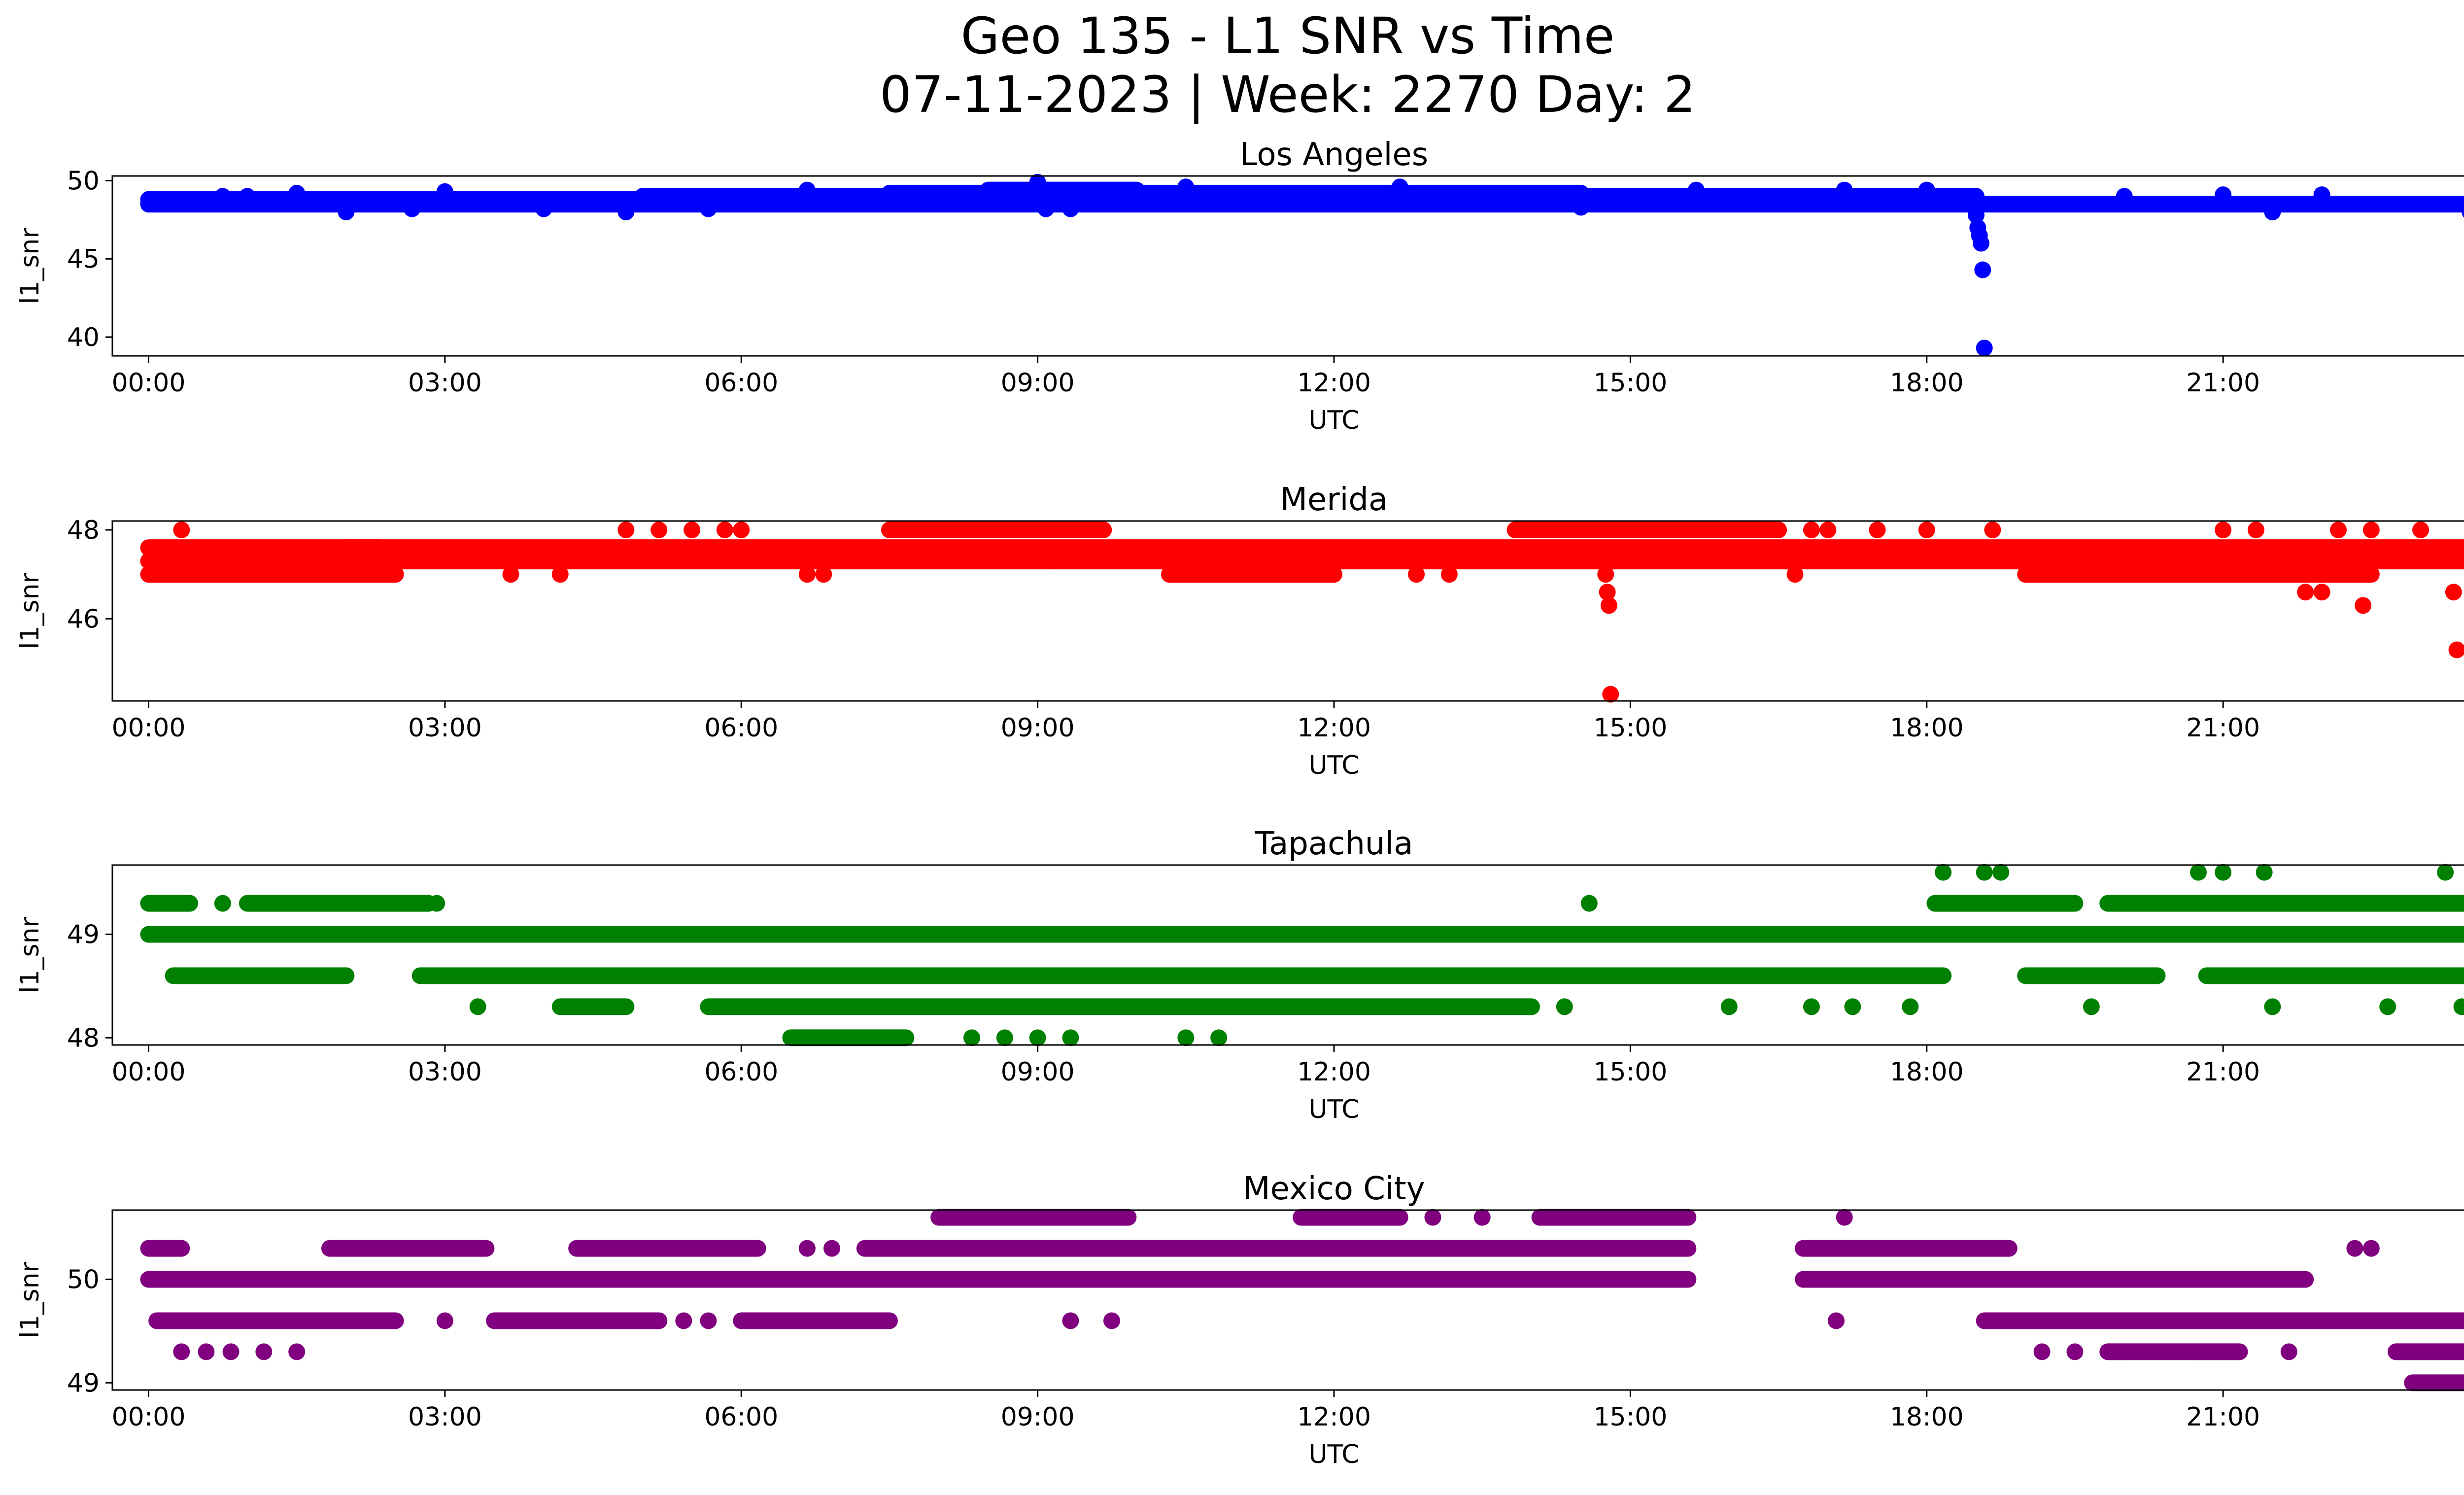 The width and height of the screenshot is (2464, 1495). What do you see at coordinates (2223, 1072) in the screenshot?
I see `x-tick-label: 21:00` at bounding box center [2223, 1072].